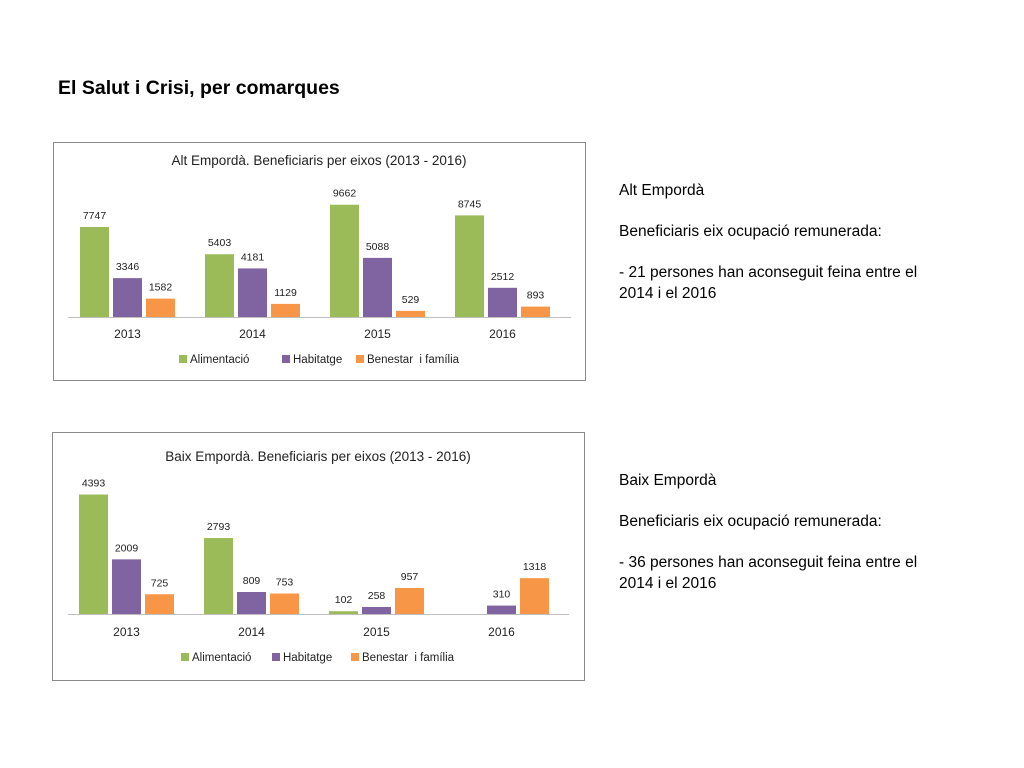 This screenshot has height=768, width=1024. Describe the element at coordinates (199, 88) in the screenshot. I see `page-title: El Salut i Crisi, per comarques` at that location.